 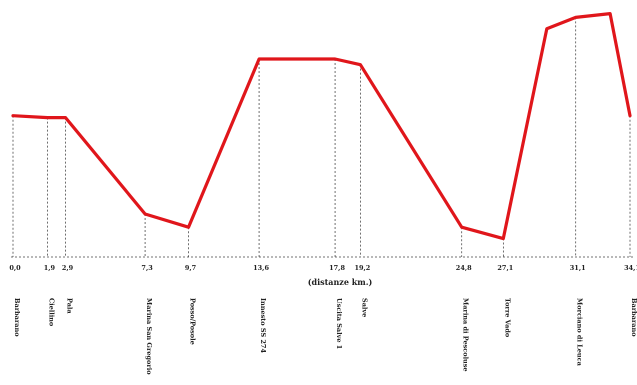 I want to click on place-label: Marina di Pescoluse, so click(x=466, y=335).